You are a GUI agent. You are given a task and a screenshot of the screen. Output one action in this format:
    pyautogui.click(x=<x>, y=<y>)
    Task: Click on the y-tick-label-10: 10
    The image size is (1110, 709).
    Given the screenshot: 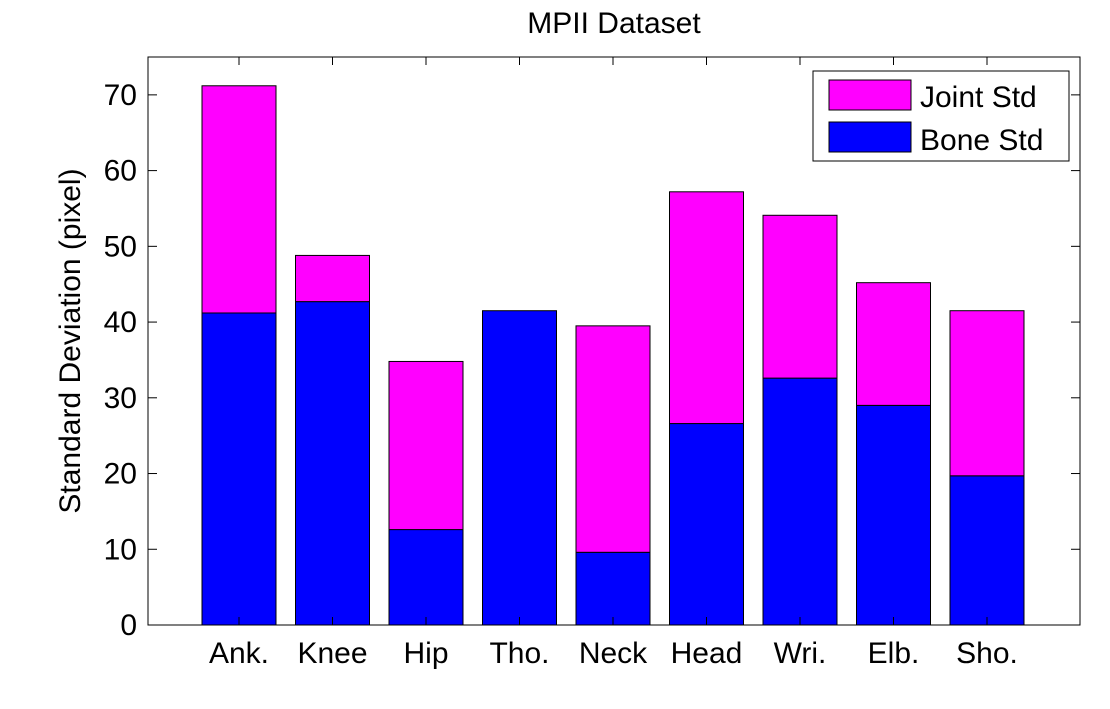 What is the action you would take?
    pyautogui.click(x=120, y=549)
    